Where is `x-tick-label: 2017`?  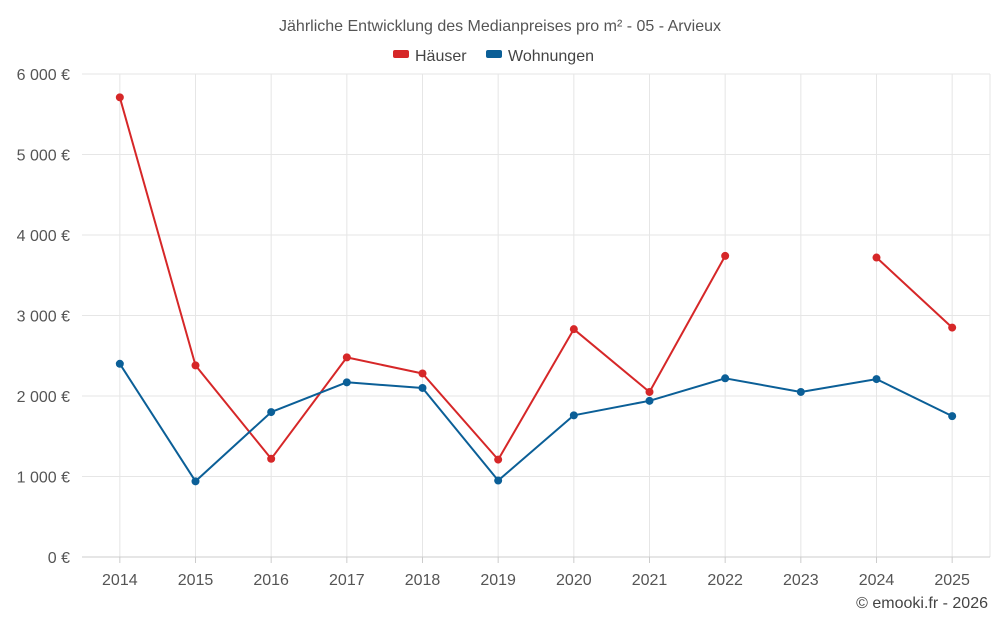 x-tick-label: 2017 is located at coordinates (347, 580).